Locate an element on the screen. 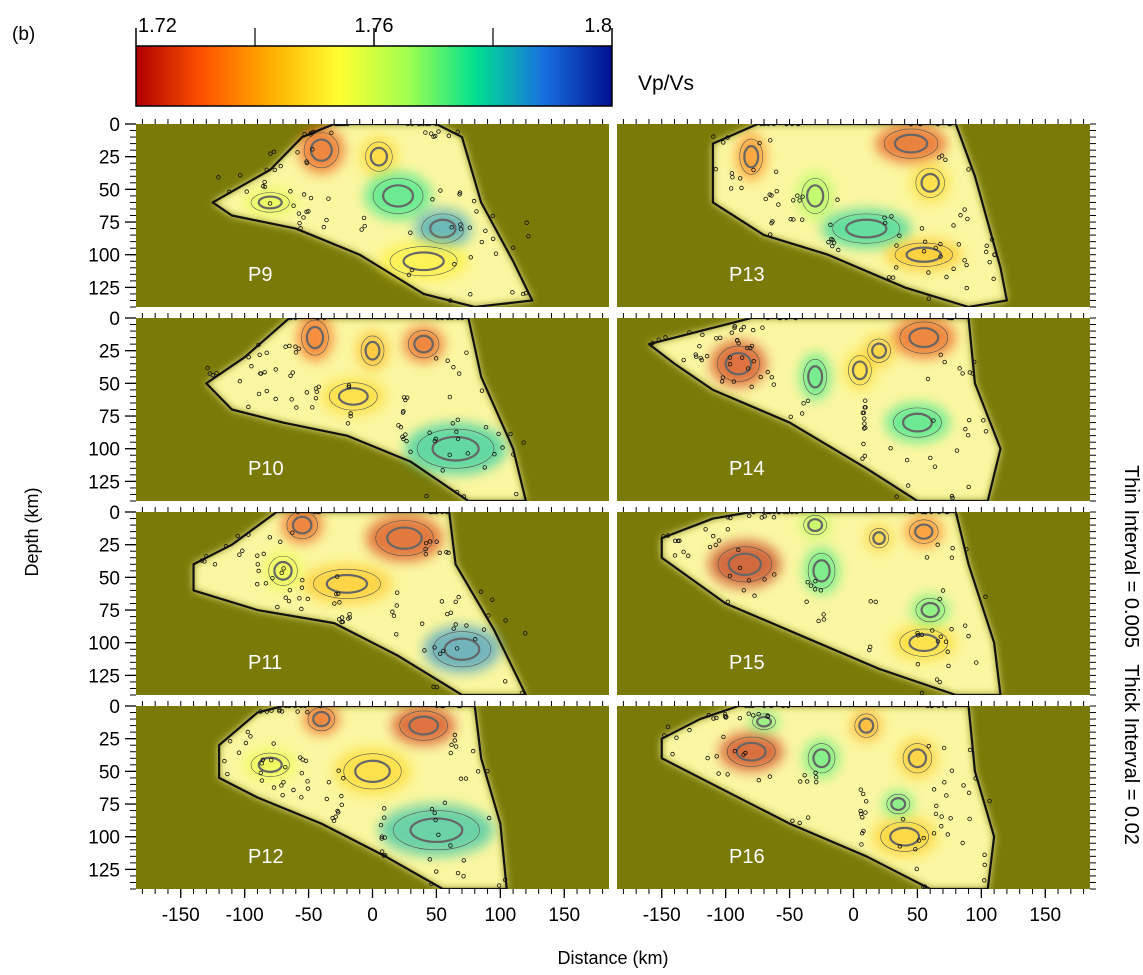 This screenshot has width=1143, height=975. y-tick-label: 25 is located at coordinates (109, 158).